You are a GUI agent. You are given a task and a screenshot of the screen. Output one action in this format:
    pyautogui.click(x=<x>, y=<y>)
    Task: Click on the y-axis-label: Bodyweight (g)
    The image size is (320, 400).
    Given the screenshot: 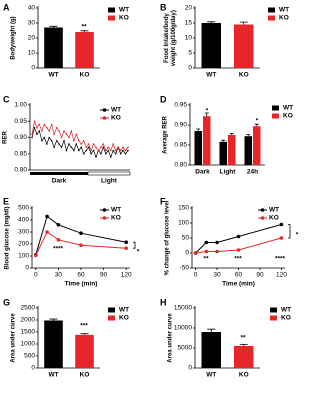 What is the action you would take?
    pyautogui.click(x=14, y=37)
    